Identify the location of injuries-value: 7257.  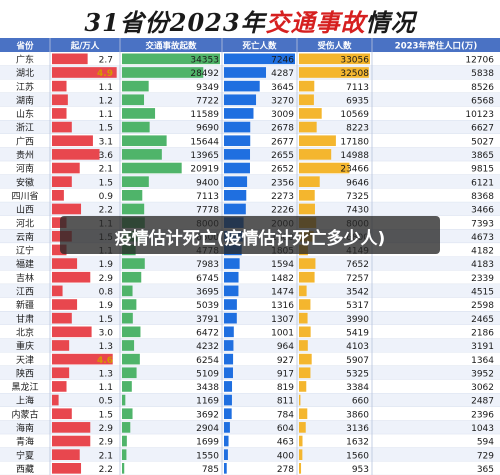
(357, 279).